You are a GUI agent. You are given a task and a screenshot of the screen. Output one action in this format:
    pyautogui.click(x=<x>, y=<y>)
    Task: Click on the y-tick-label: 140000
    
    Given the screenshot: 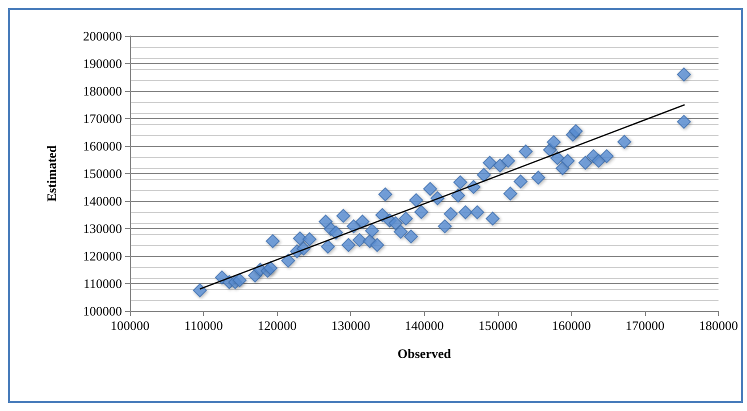 What is the action you would take?
    pyautogui.click(x=102, y=201)
    